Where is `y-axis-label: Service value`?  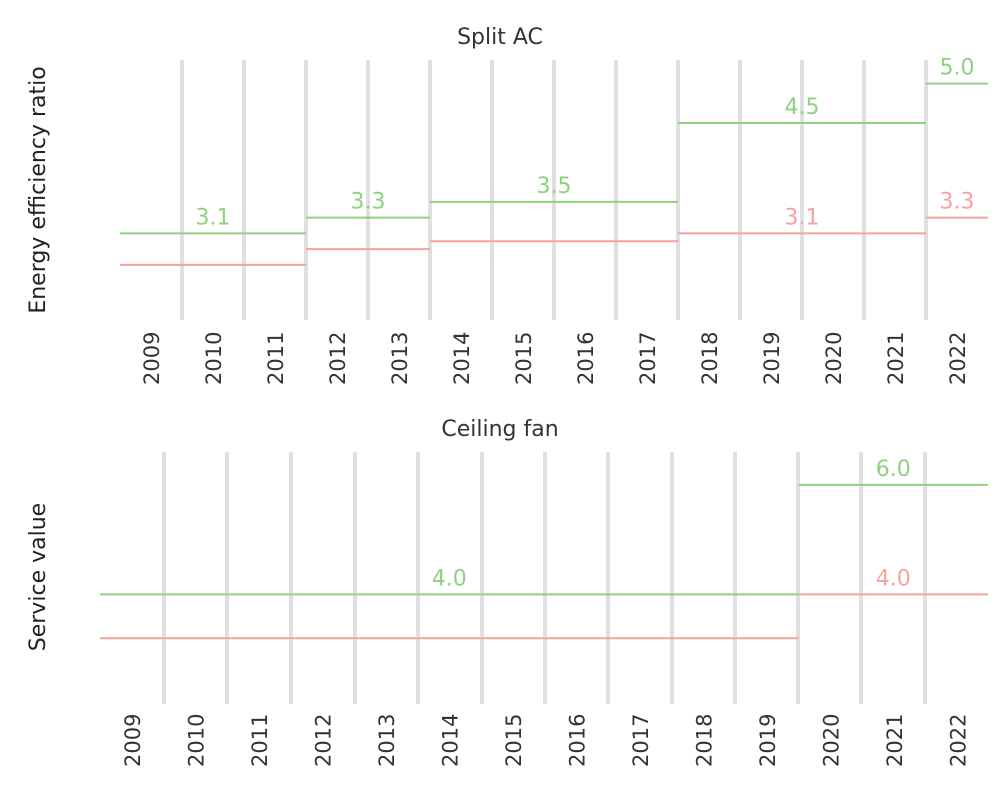 y-axis-label: Service value is located at coordinates (38, 577).